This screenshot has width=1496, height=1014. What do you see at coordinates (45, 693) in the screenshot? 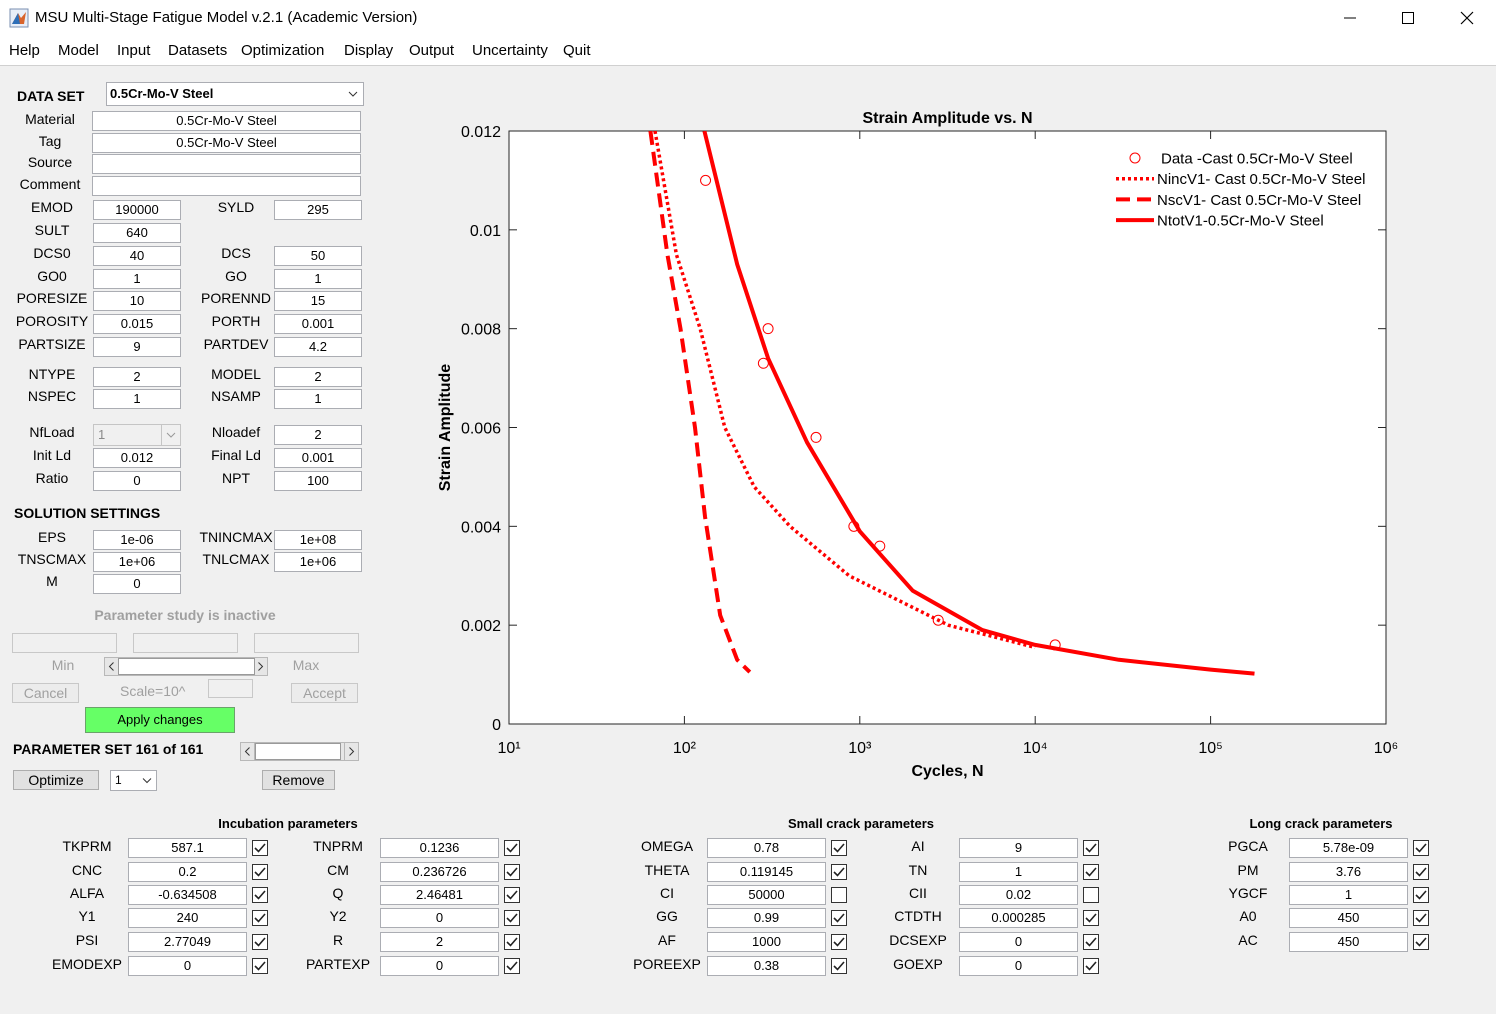
I see `button: Cancel` at bounding box center [45, 693].